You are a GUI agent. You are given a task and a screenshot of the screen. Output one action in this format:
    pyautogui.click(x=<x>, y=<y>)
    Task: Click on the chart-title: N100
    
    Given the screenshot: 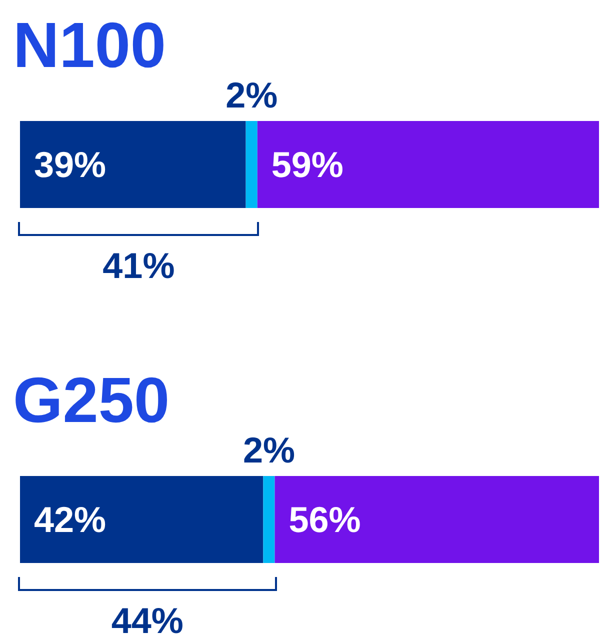 What is the action you would take?
    pyautogui.click(x=89, y=45)
    